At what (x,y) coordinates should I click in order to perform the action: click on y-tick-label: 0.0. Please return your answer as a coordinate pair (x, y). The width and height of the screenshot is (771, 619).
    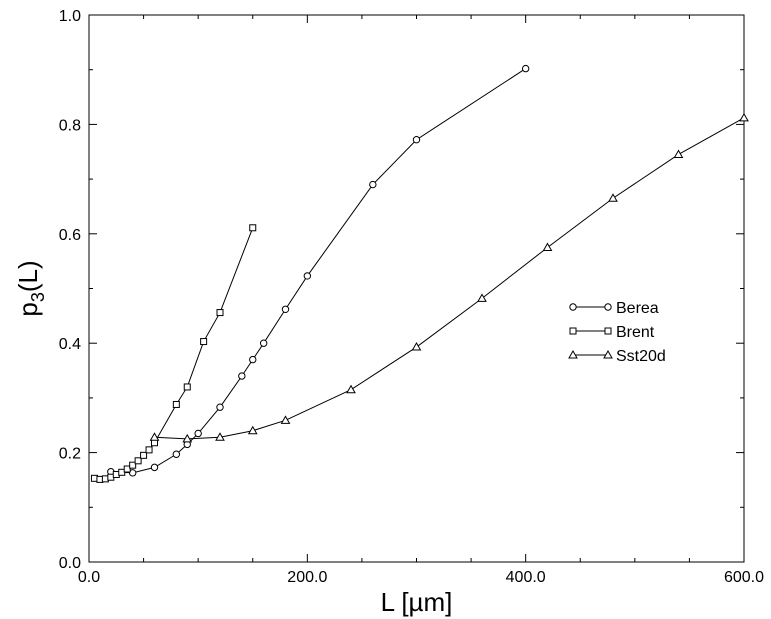
    Looking at the image, I should click on (70, 563).